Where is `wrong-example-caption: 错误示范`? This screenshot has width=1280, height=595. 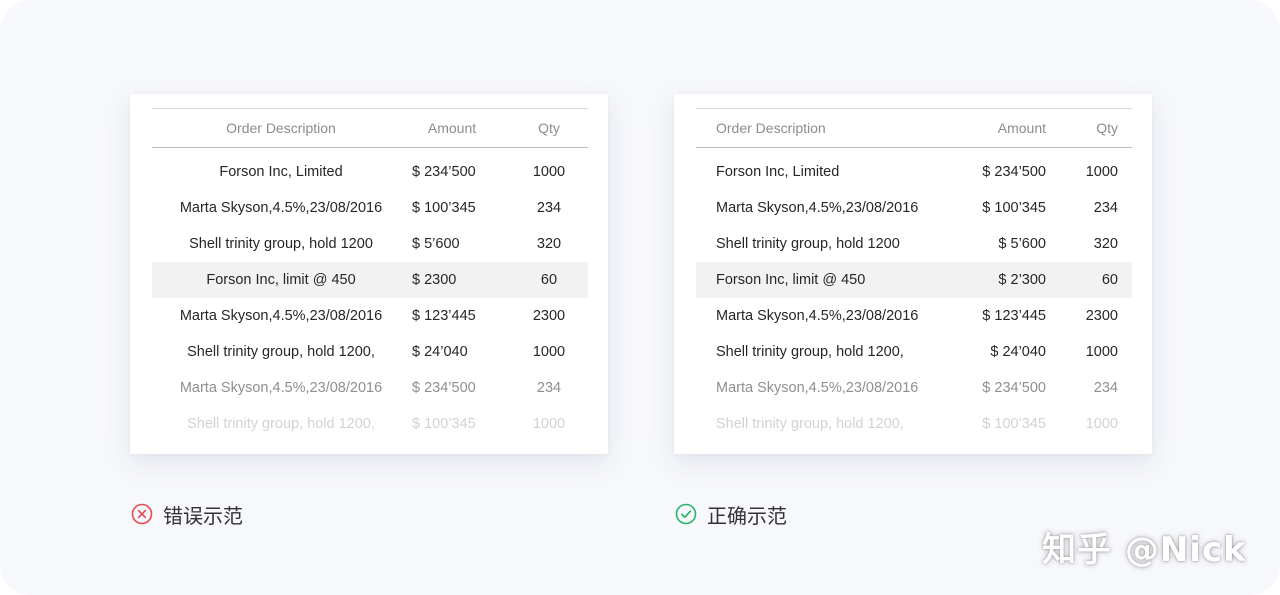 wrong-example-caption: 错误示范 is located at coordinates (187, 514).